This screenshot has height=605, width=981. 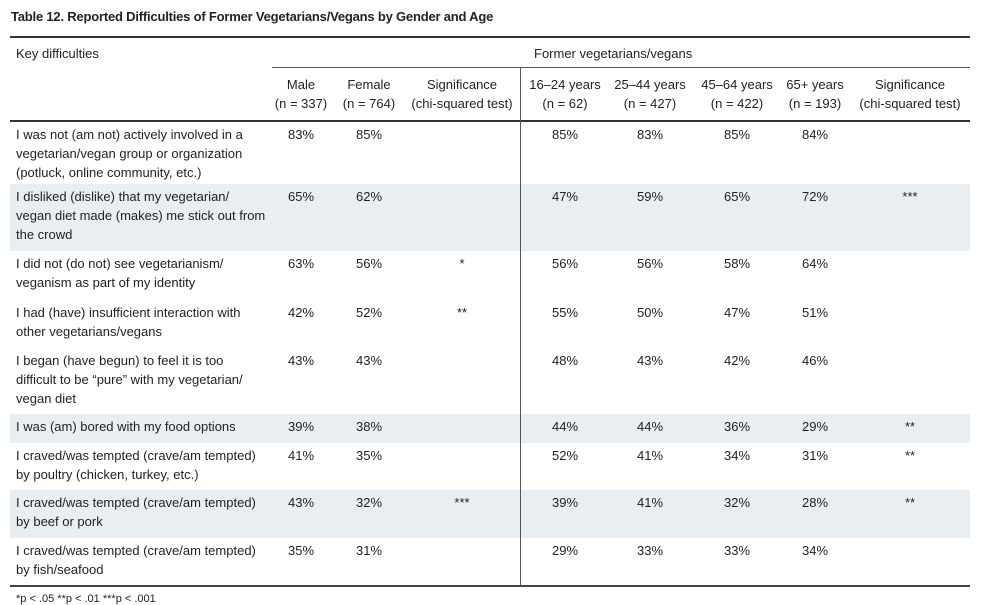 What do you see at coordinates (369, 196) in the screenshot?
I see `cell-value: 62%` at bounding box center [369, 196].